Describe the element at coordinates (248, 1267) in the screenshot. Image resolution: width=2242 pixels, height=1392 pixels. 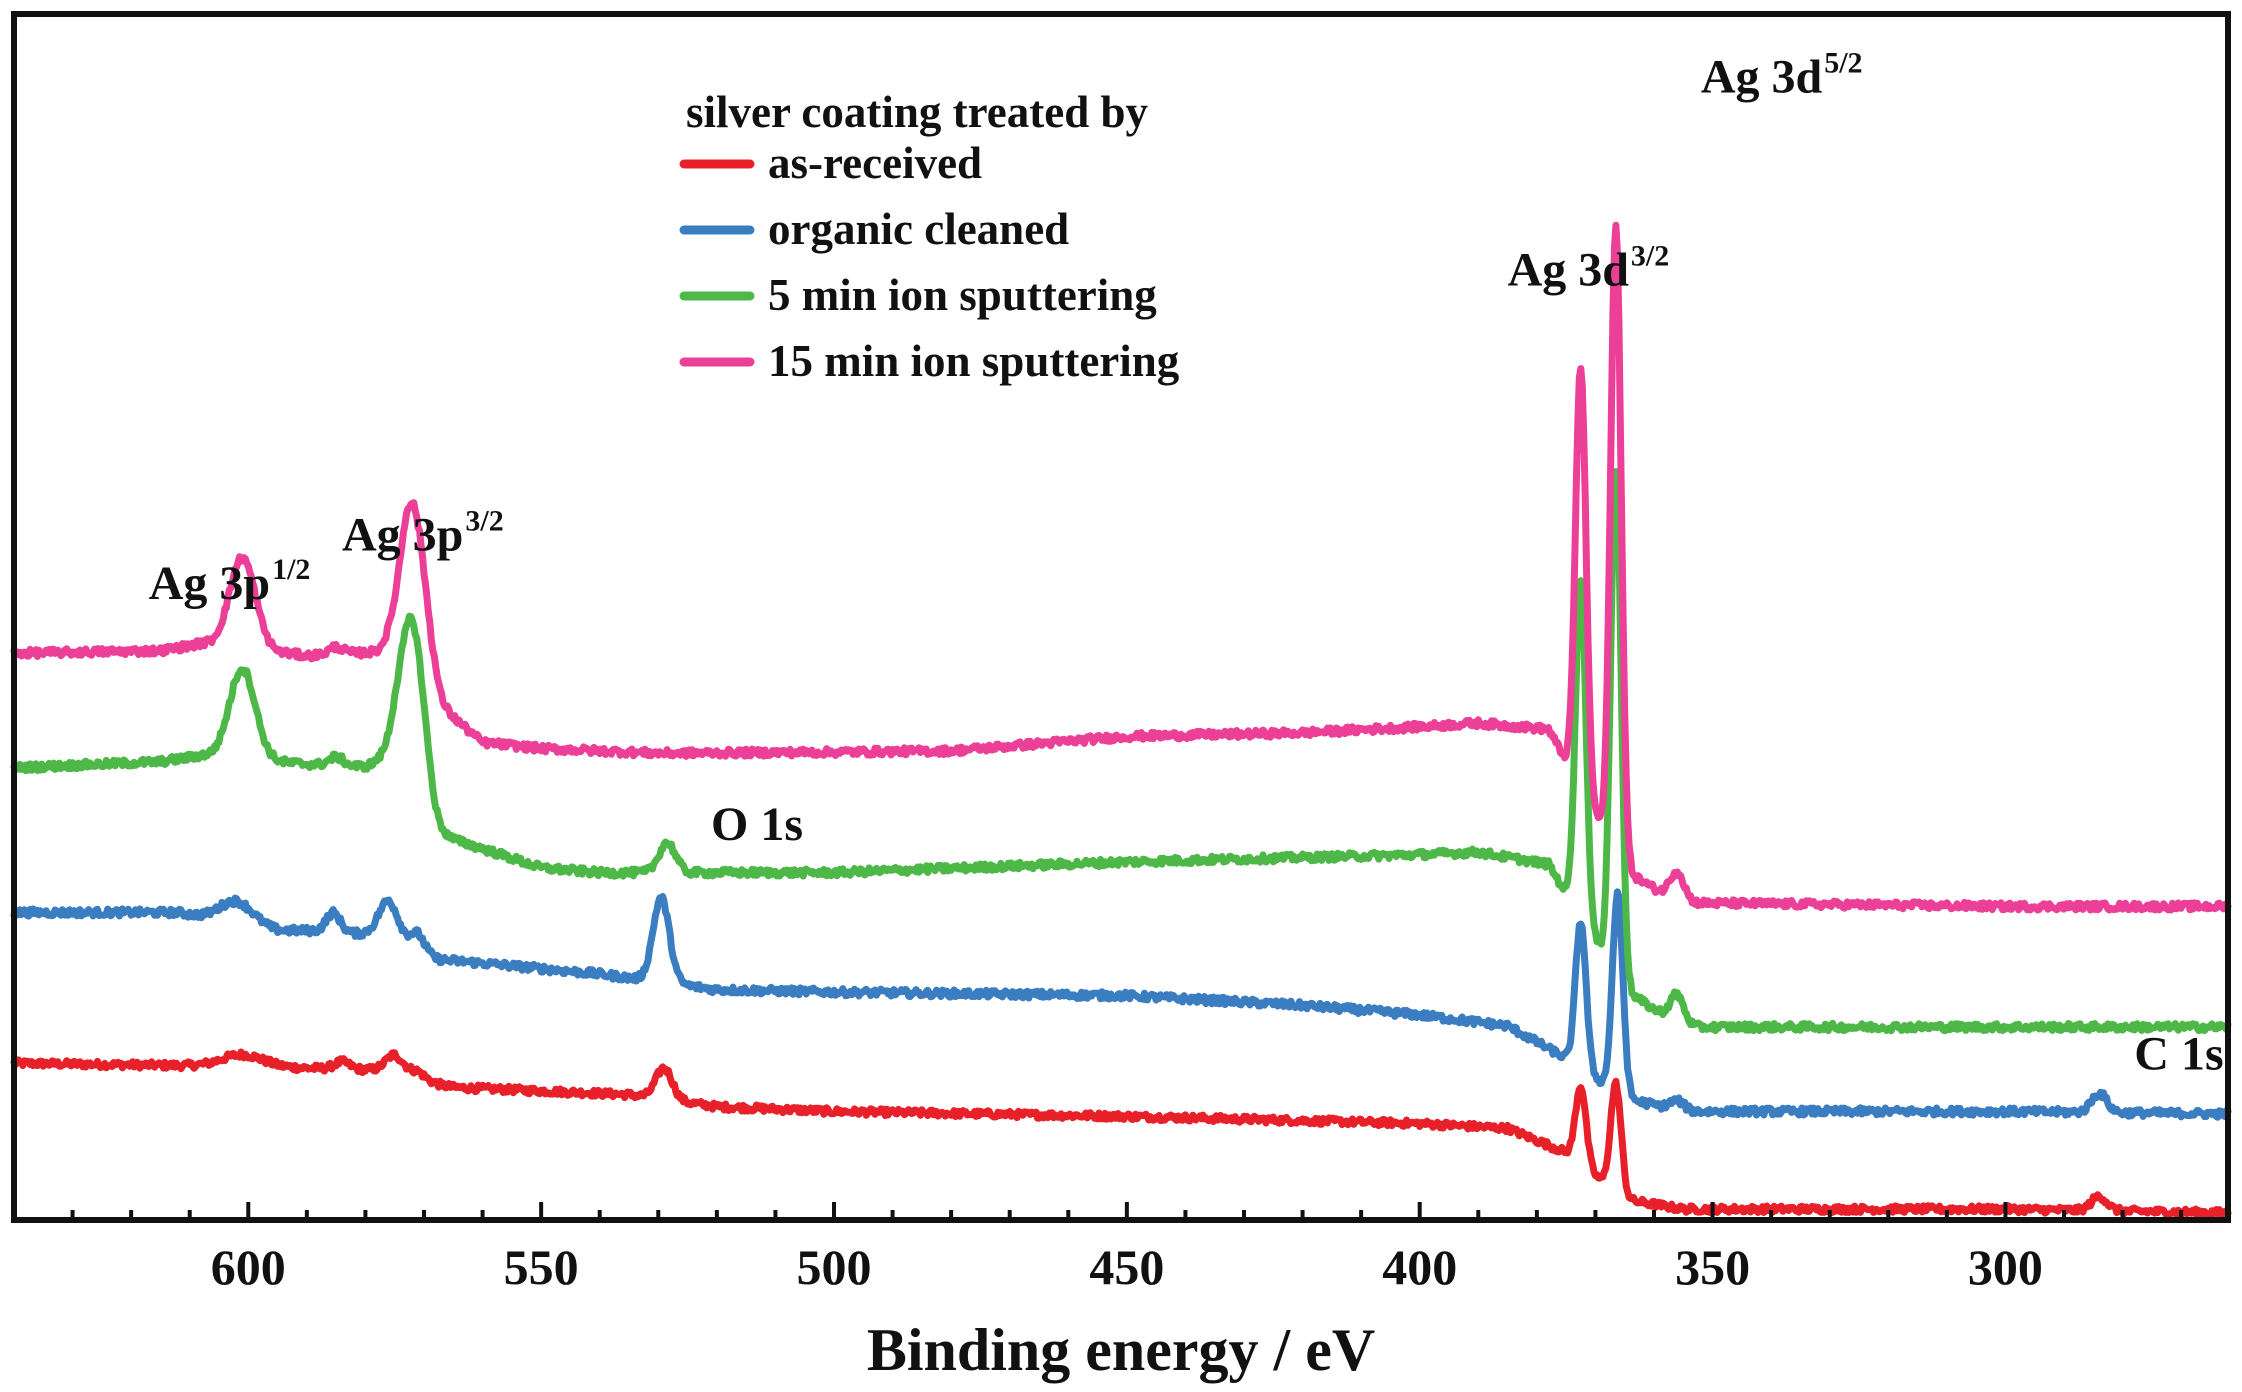
I see `x-tick-label: 600` at that location.